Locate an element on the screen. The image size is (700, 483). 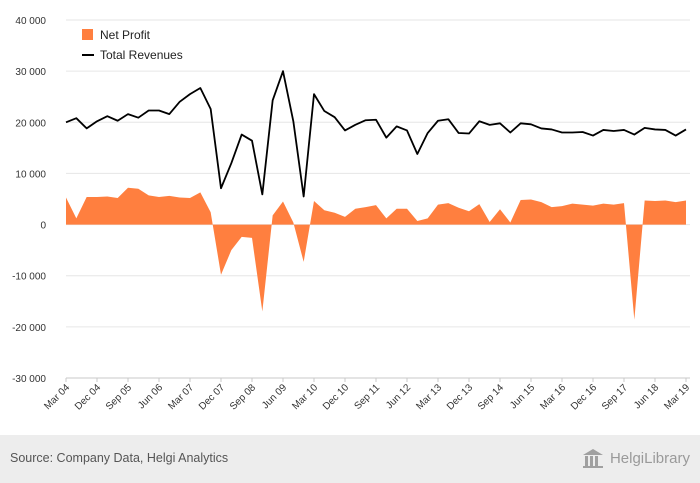
y-tick-label: 40 000 is located at coordinates (30, 21).